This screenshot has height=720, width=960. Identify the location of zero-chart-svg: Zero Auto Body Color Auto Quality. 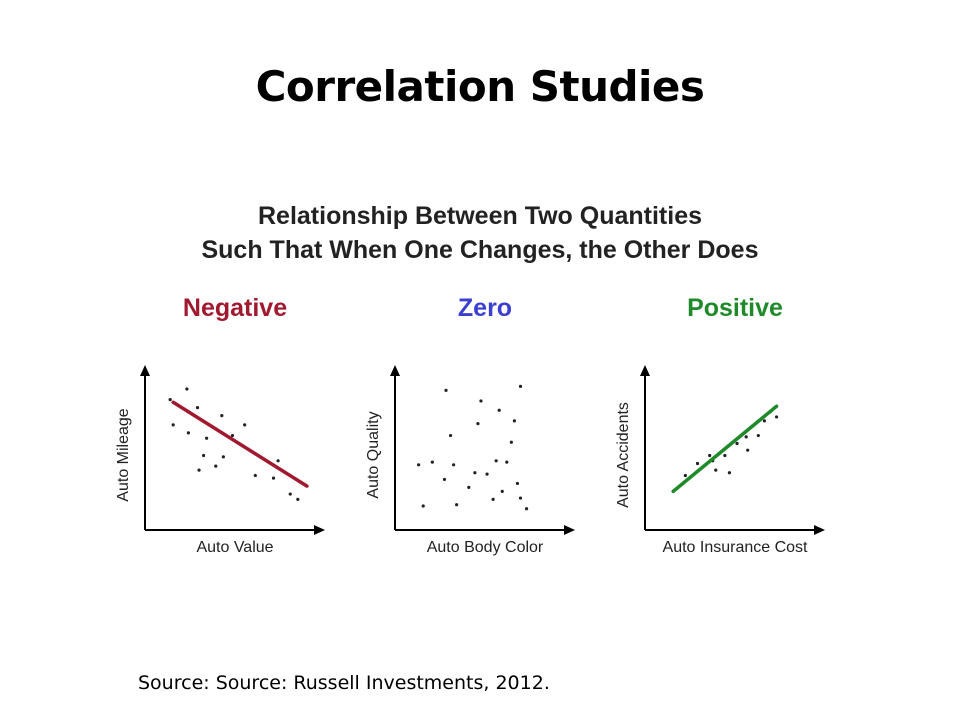
(470, 425).